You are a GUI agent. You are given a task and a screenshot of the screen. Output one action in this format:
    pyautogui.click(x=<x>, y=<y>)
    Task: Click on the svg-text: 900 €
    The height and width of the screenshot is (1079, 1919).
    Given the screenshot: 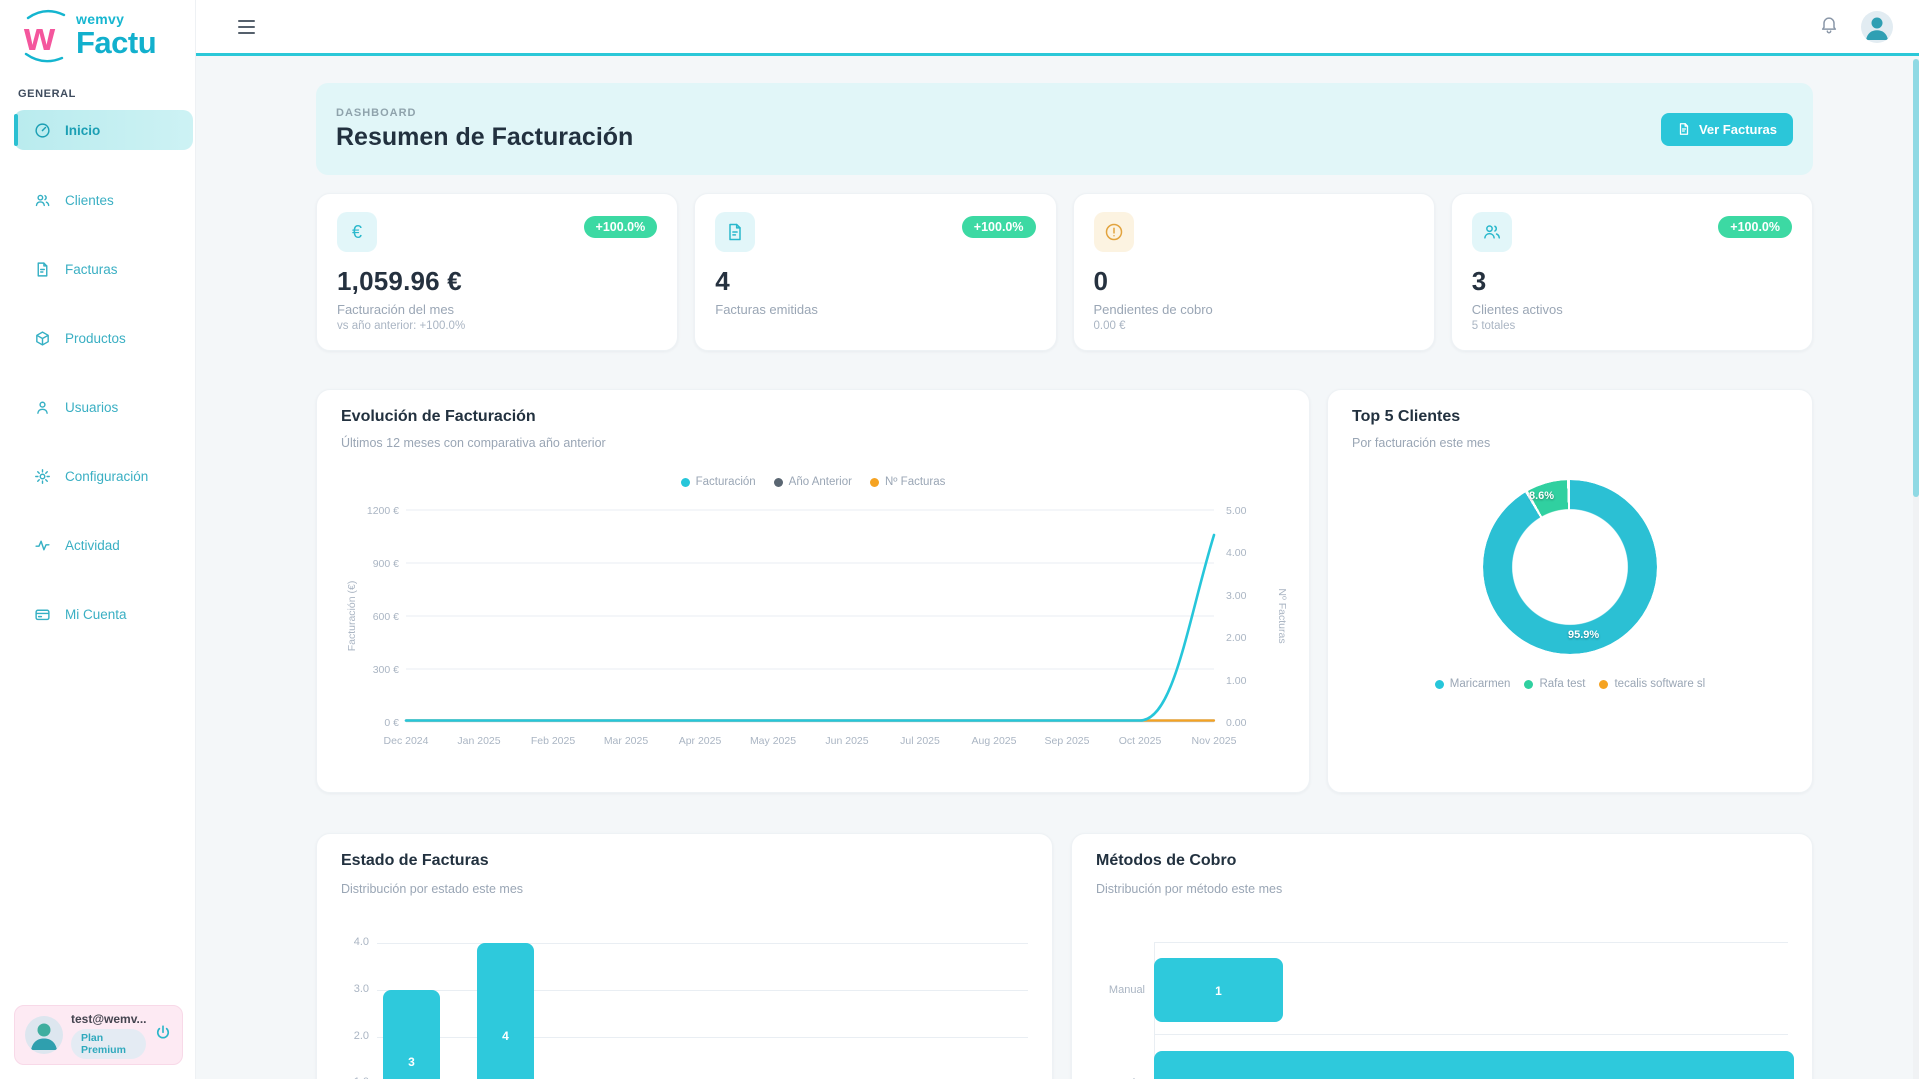 What is the action you would take?
    pyautogui.click(x=386, y=564)
    